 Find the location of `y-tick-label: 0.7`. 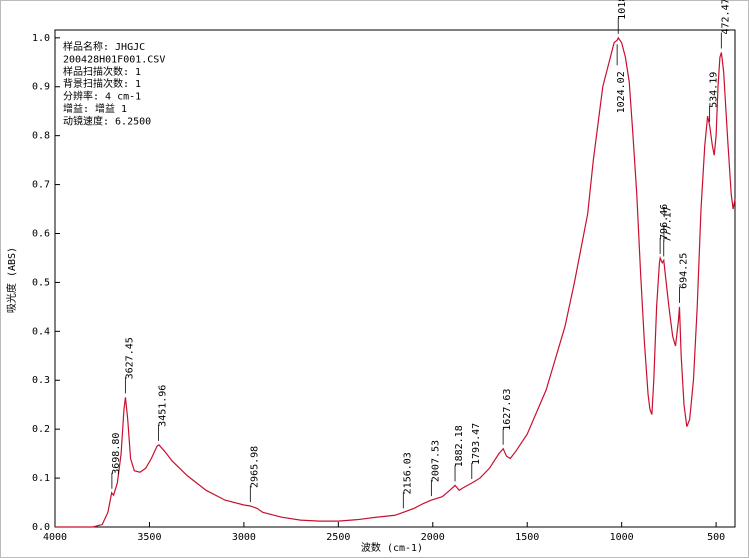

y-tick-label: 0.7 is located at coordinates (41, 185).